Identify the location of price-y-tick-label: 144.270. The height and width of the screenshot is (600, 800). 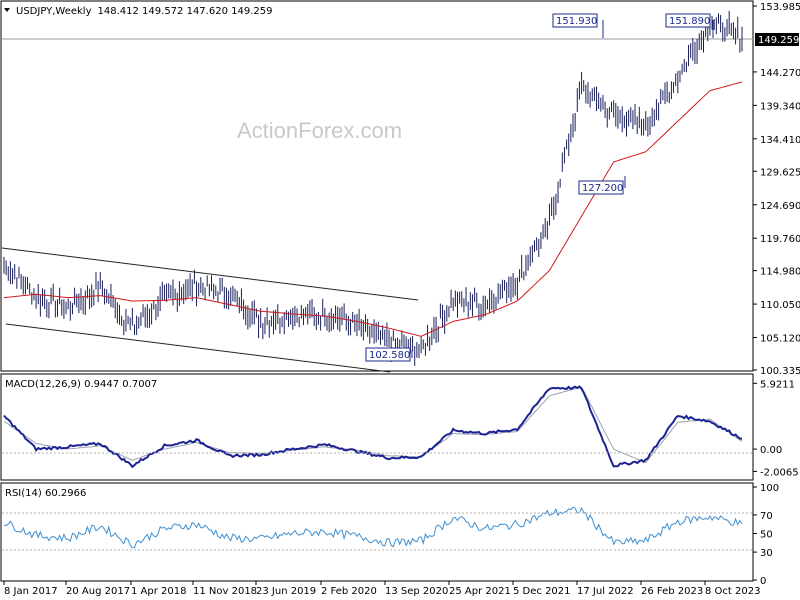
(780, 73).